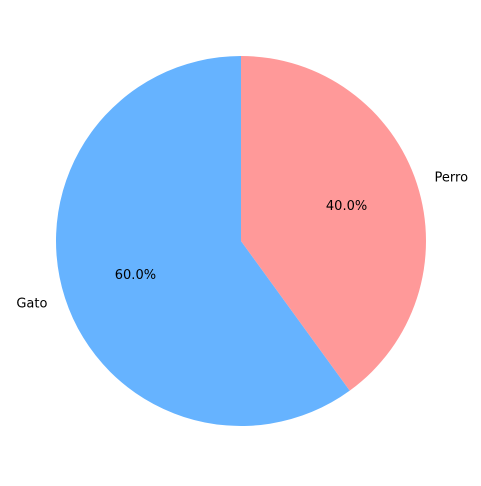  I want to click on pie-category-label-gato: Gato, so click(31, 303).